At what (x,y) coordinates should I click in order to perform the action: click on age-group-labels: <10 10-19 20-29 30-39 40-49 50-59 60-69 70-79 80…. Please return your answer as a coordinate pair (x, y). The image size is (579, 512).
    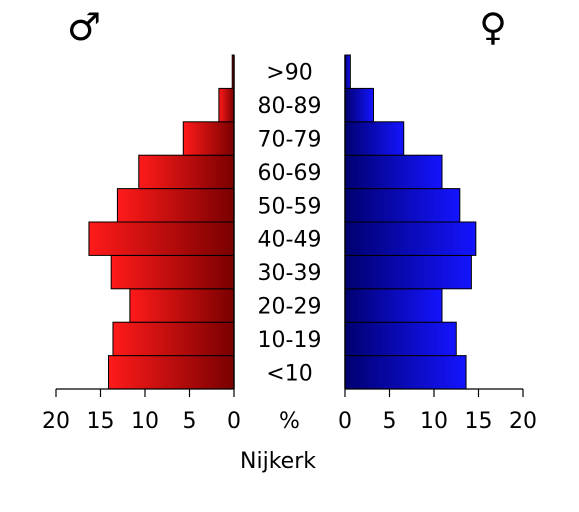
    Looking at the image, I should click on (290, 224).